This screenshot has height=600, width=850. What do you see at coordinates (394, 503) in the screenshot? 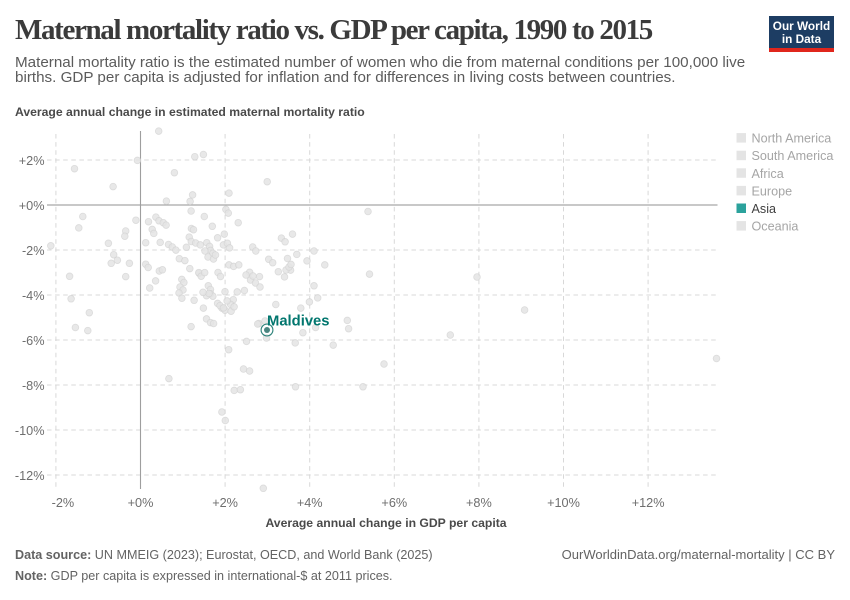
I see `svg-text: +6%` at bounding box center [394, 503].